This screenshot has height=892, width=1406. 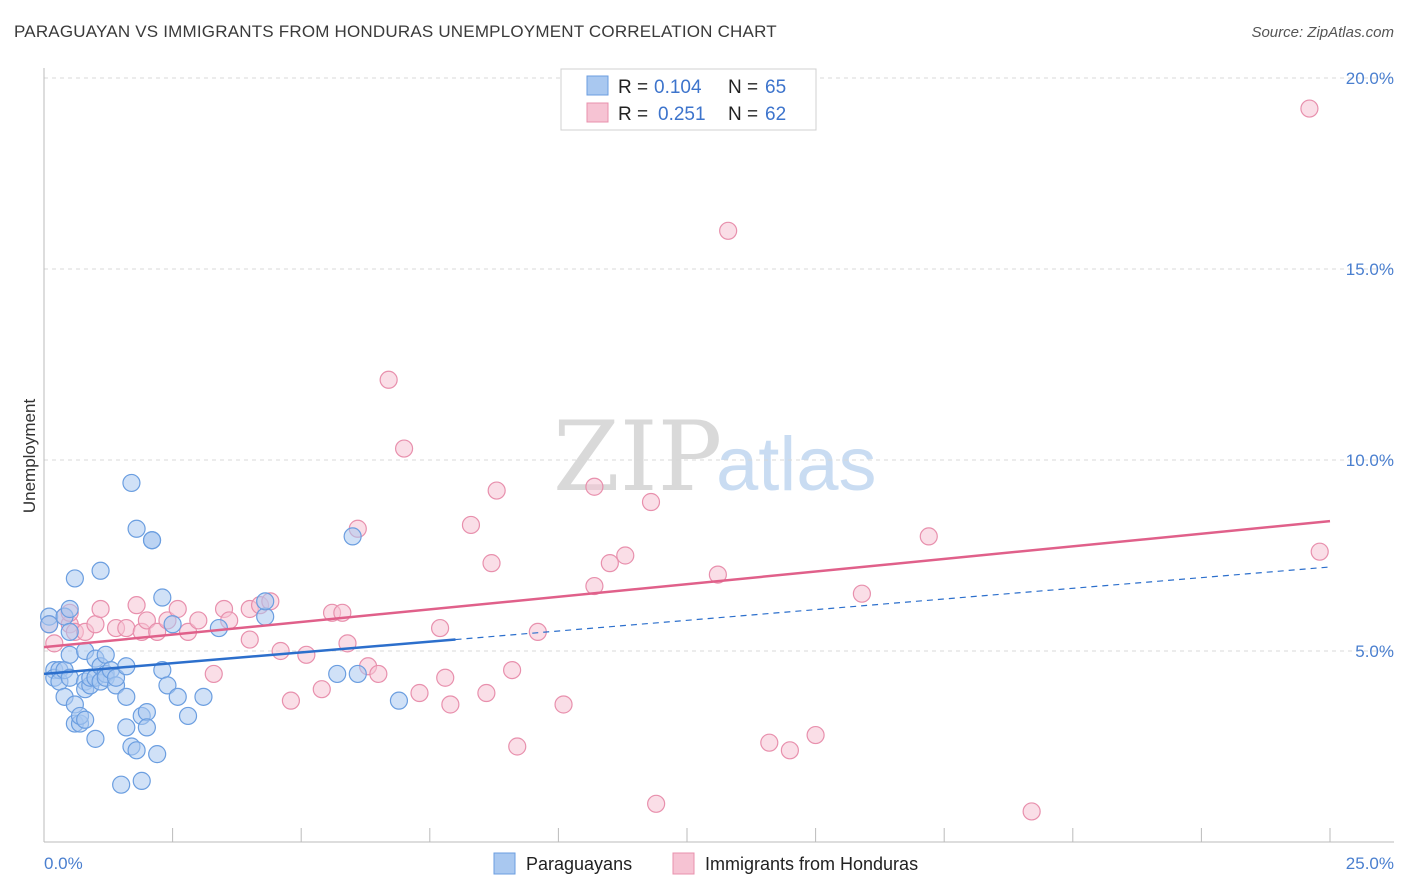 What do you see at coordinates (633, 87) in the screenshot?
I see `legend-r-label-paraguayans: R =` at bounding box center [633, 87].